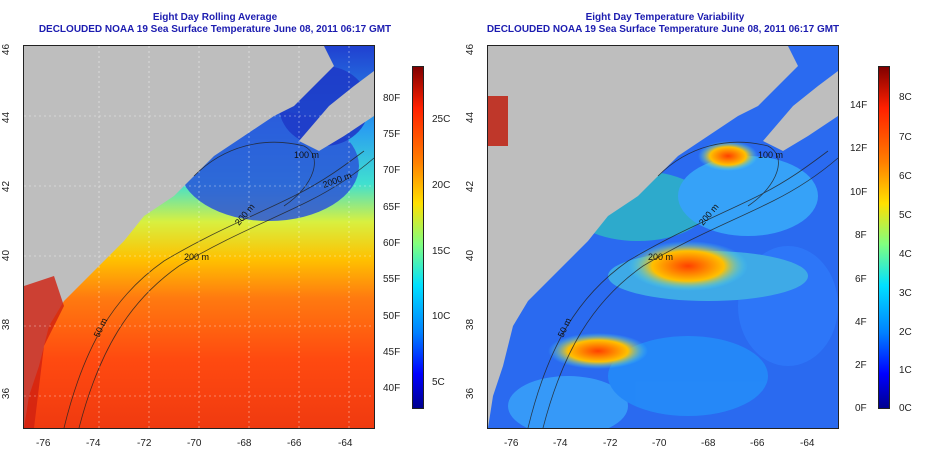 The image size is (950, 475). Describe the element at coordinates (905, 254) in the screenshot. I see `right-cb-c: 4C` at that location.